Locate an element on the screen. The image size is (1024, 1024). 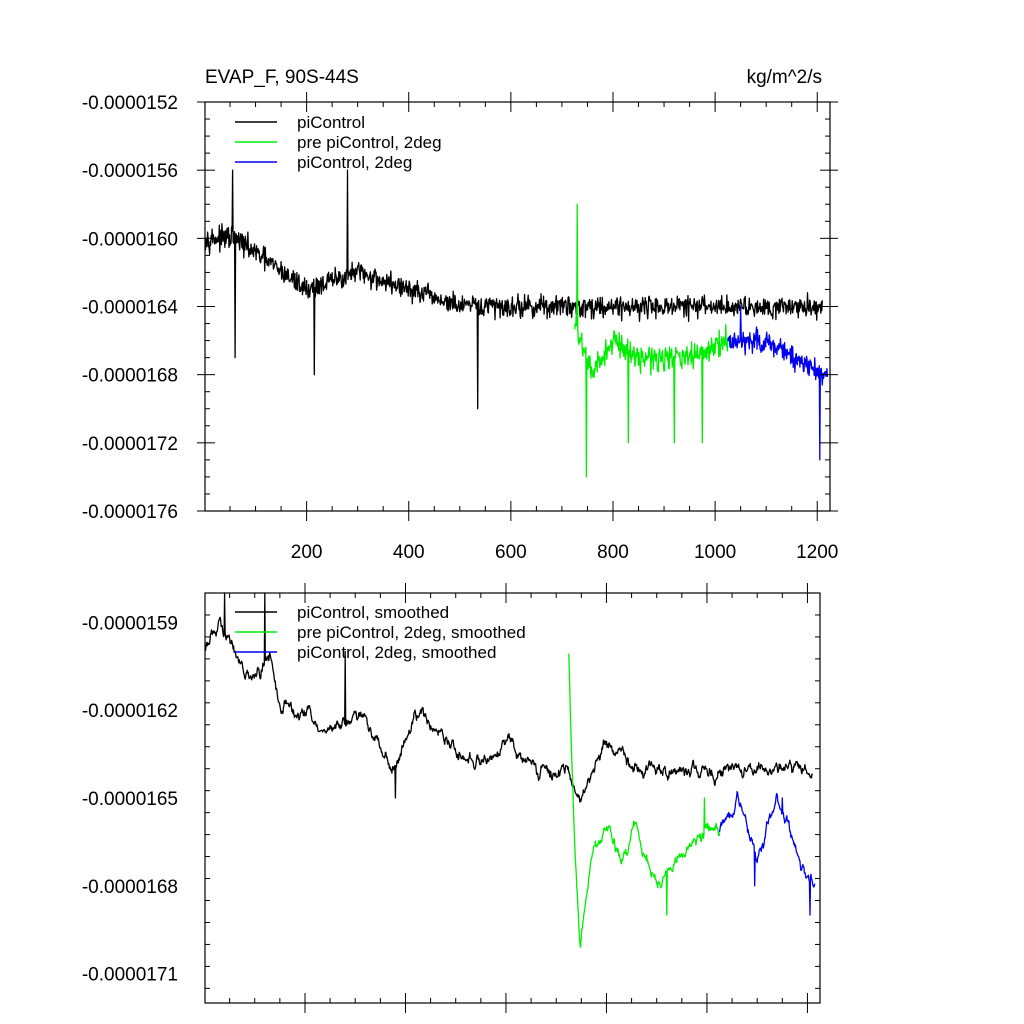
x-tick-label: 200 is located at coordinates (307, 552).